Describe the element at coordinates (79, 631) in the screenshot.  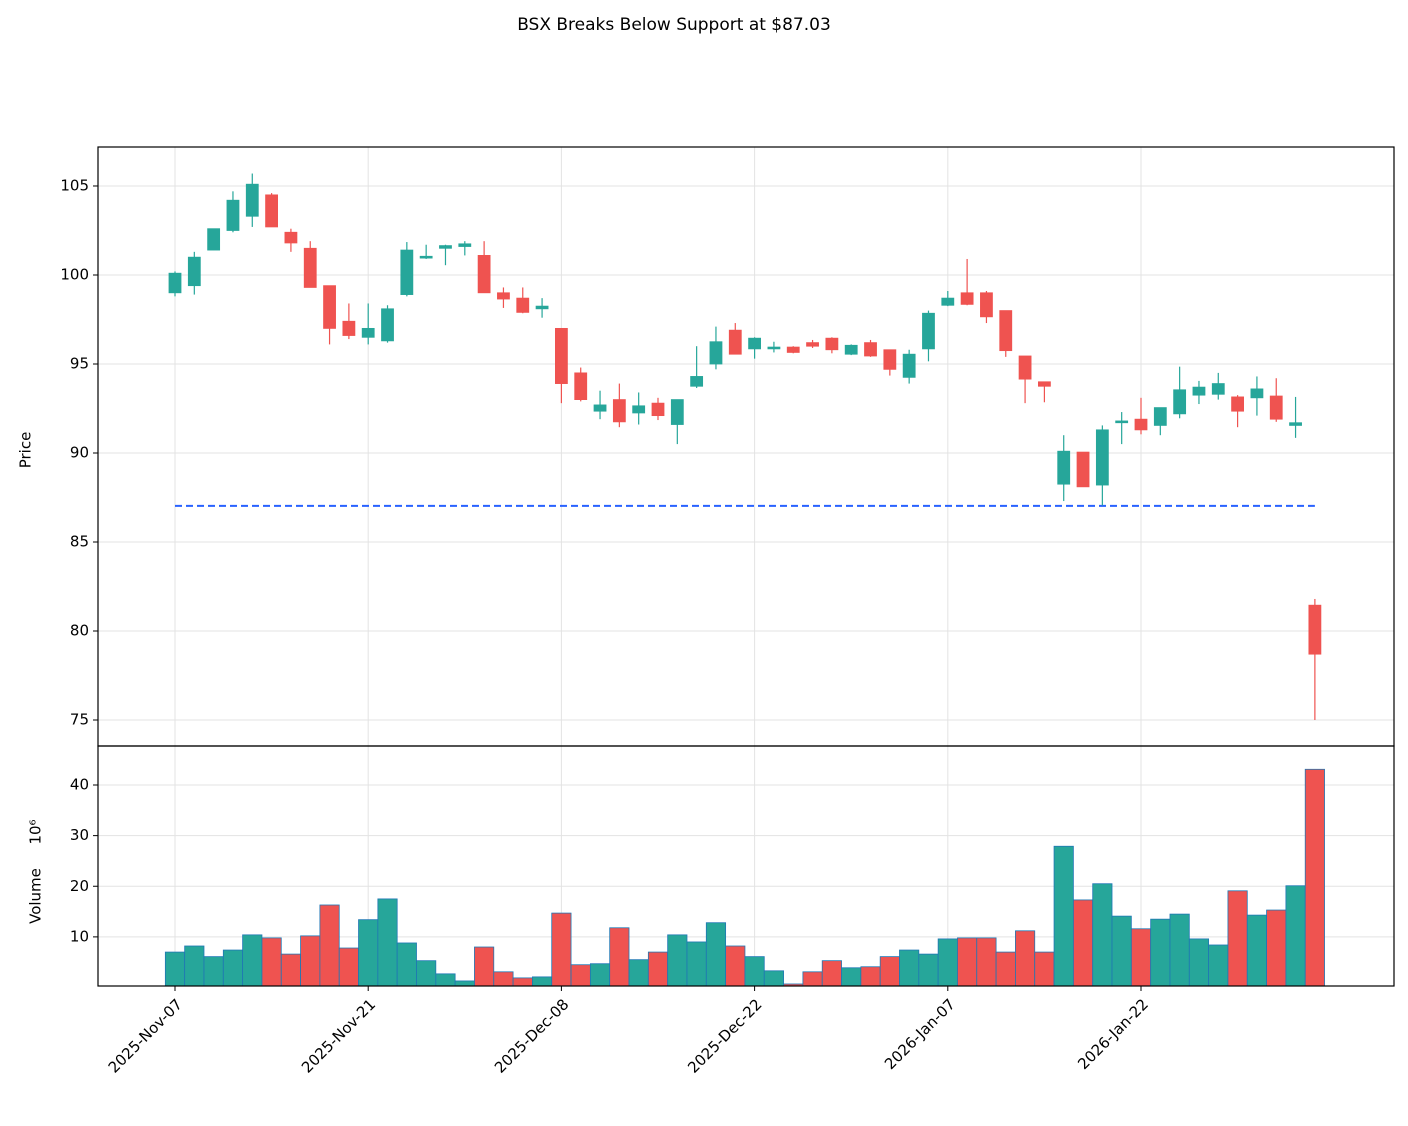
I see `y-tick-label: 80` at that location.